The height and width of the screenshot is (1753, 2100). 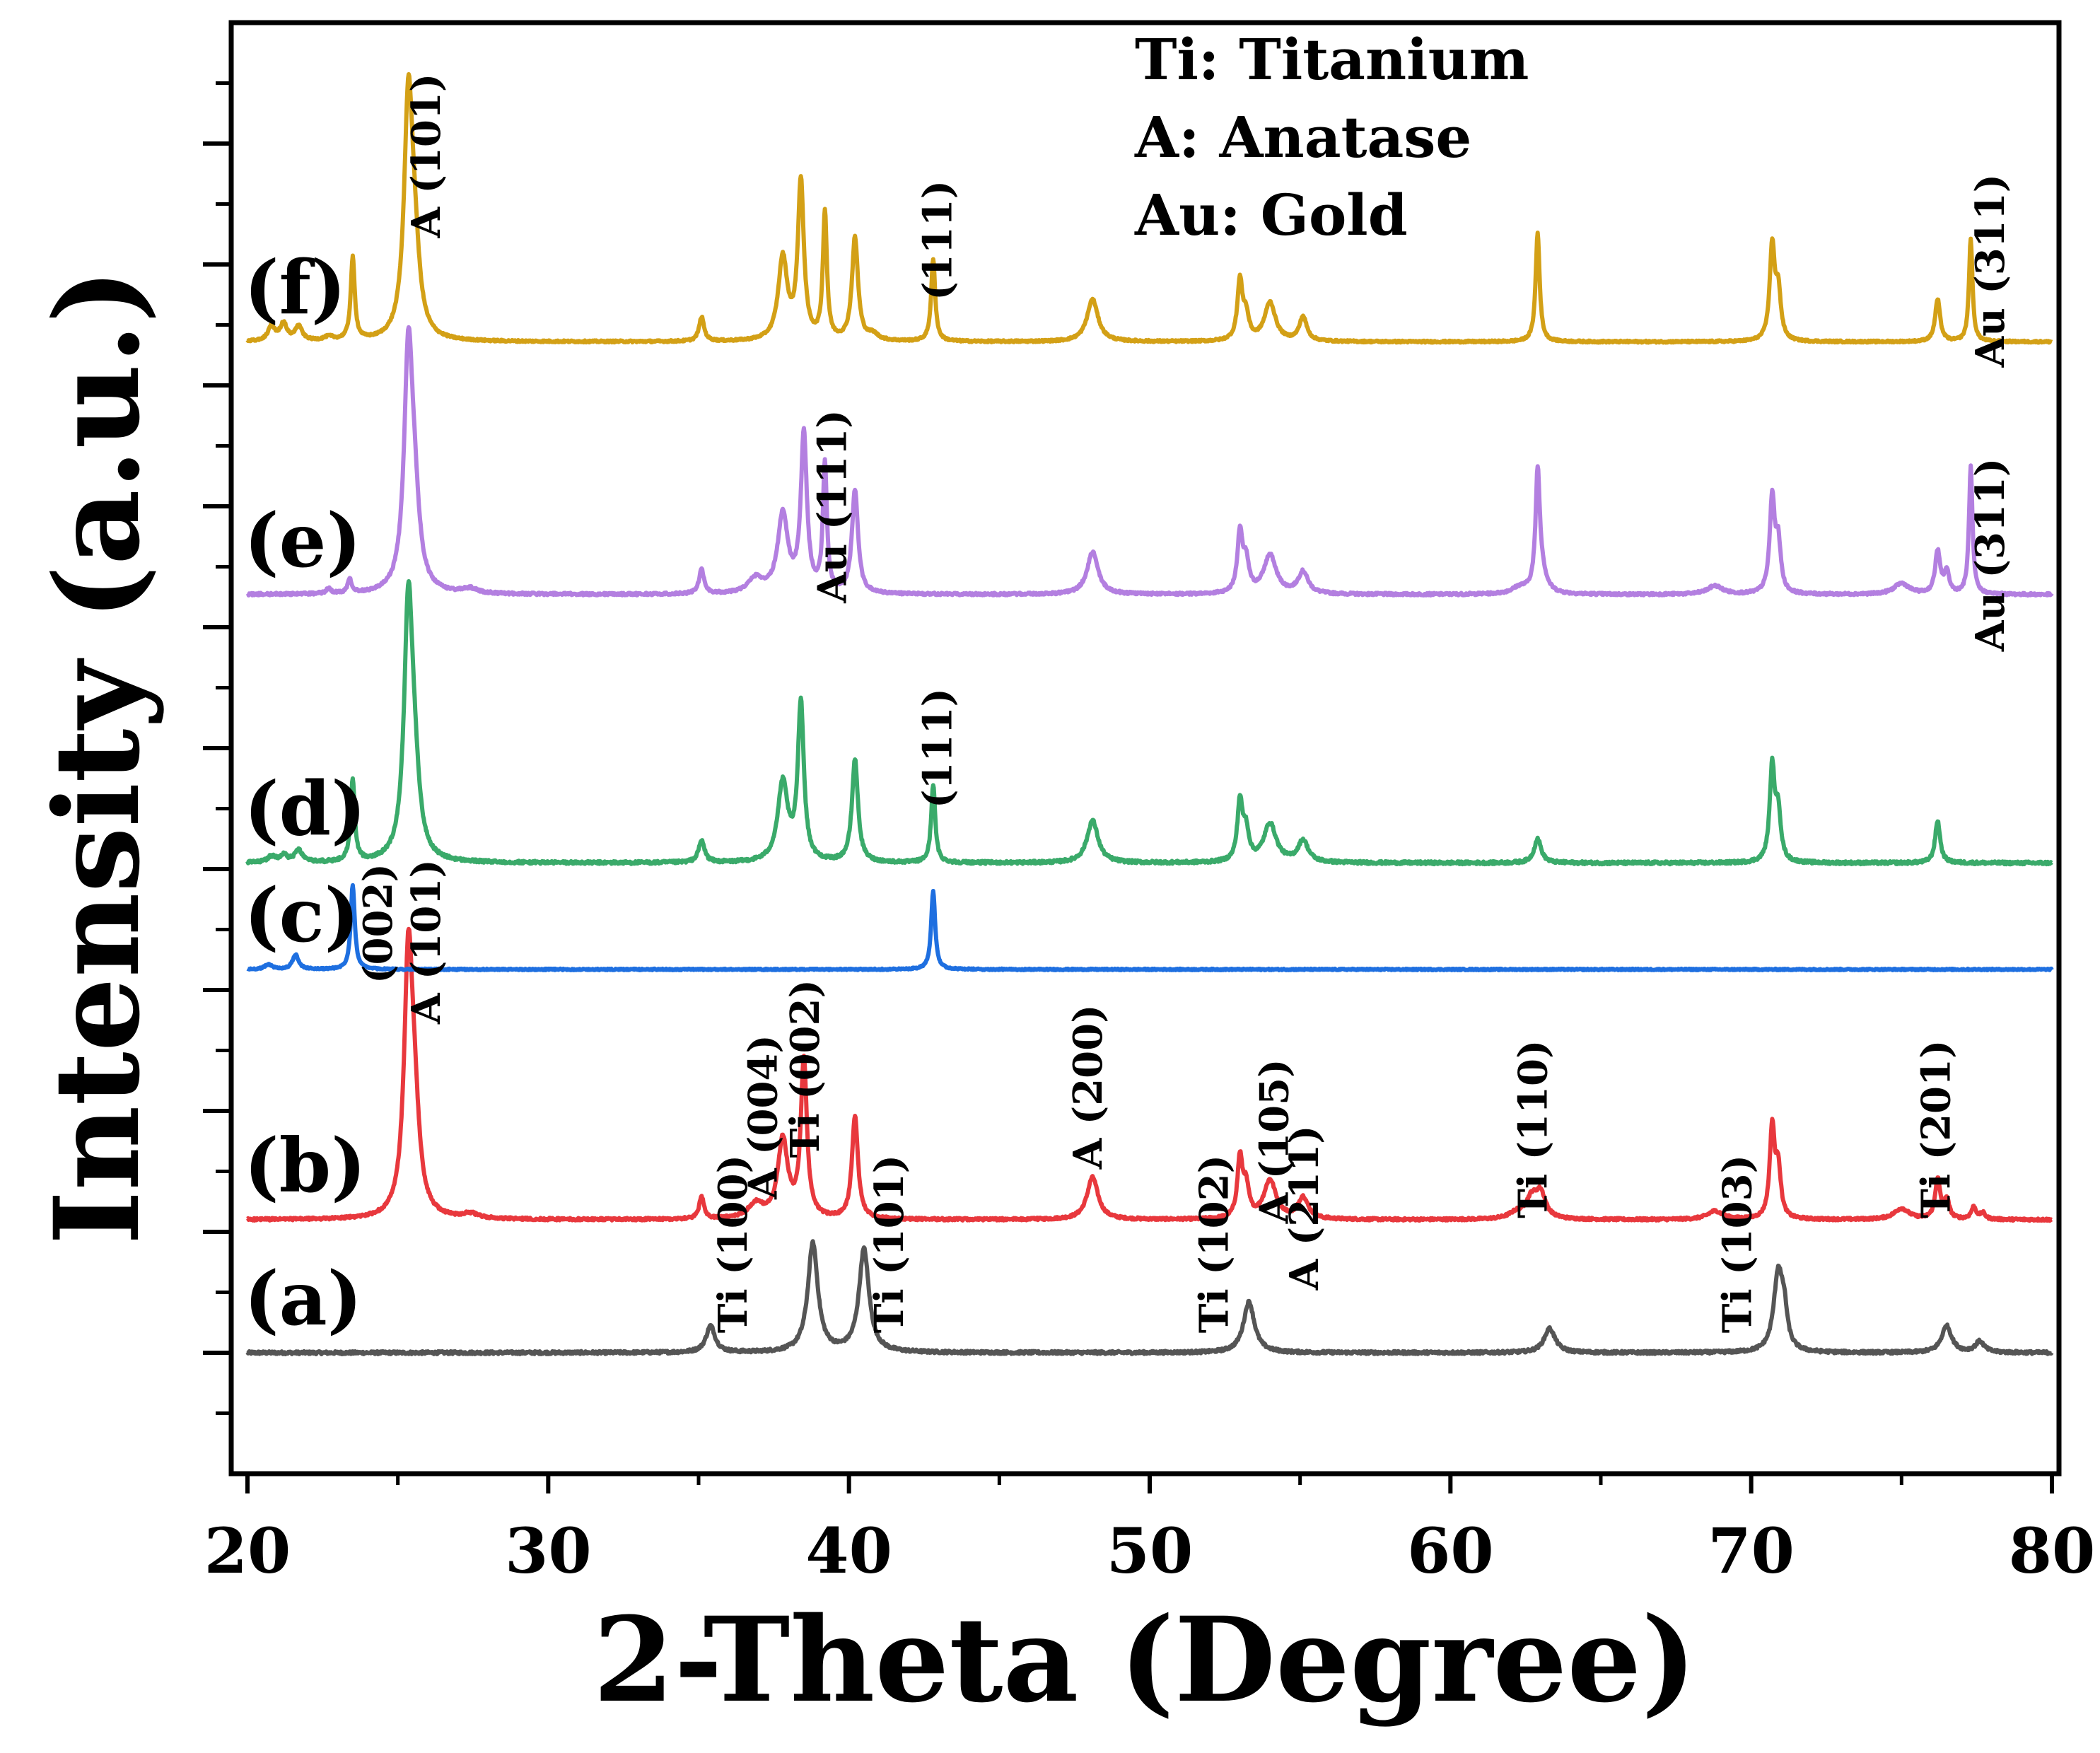 What do you see at coordinates (96, 756) in the screenshot?
I see `y-axis-label: Intensity (a.u.)` at bounding box center [96, 756].